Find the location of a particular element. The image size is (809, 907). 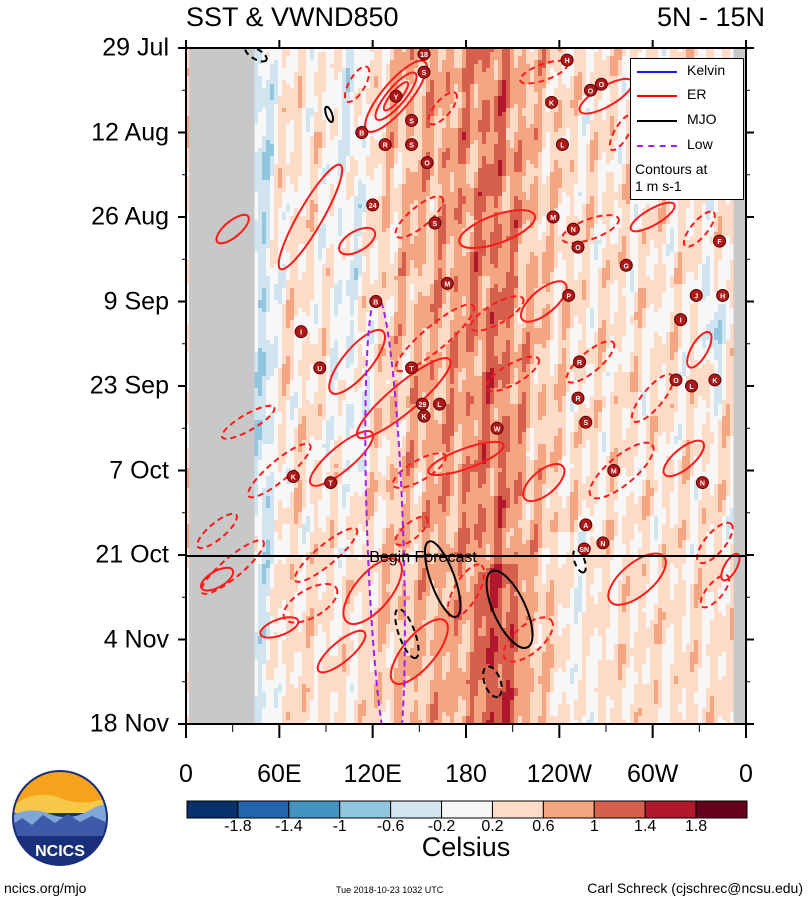

legend-label: ER is located at coordinates (696, 94).